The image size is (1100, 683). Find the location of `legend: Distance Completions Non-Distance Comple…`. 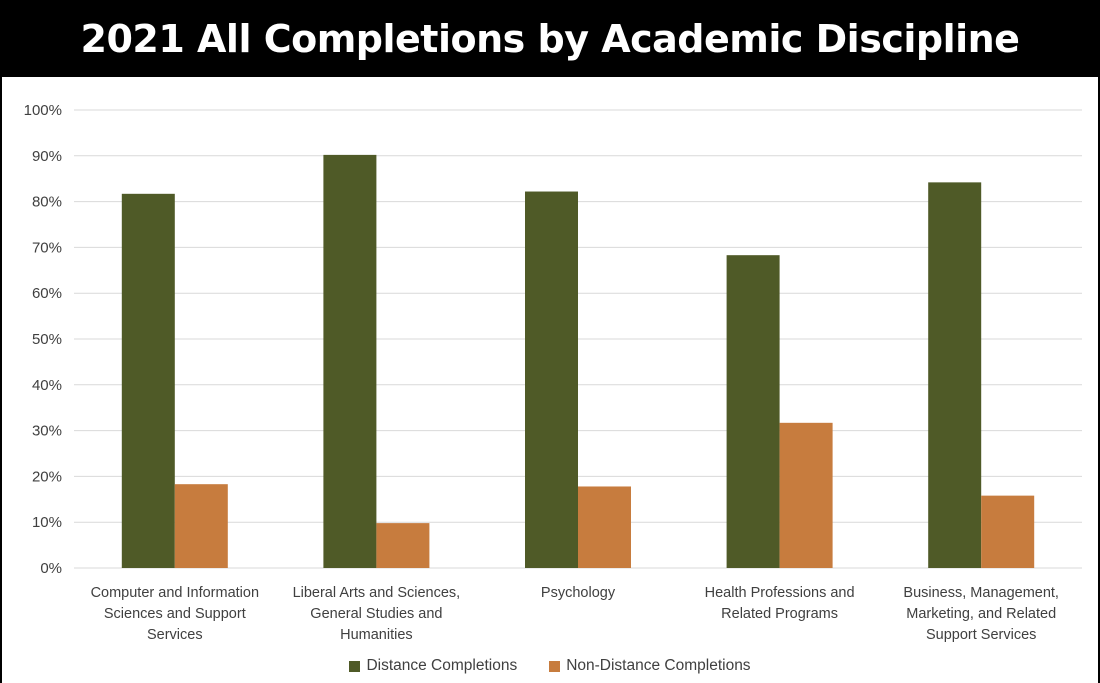

legend: Distance Completions Non-Distance Comple… is located at coordinates (550, 666).